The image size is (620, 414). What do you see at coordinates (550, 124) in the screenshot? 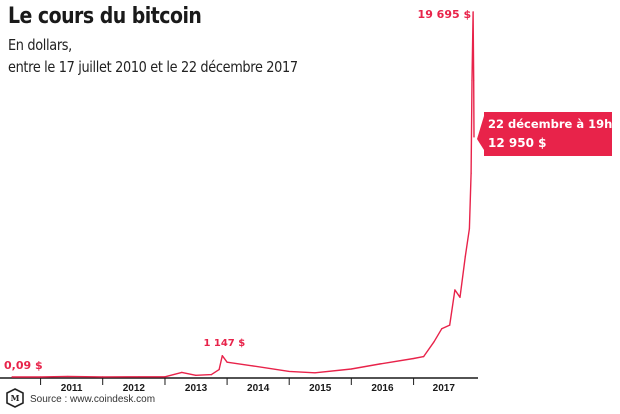
I see `last-date-label: 22 décembre à 19h` at bounding box center [550, 124].